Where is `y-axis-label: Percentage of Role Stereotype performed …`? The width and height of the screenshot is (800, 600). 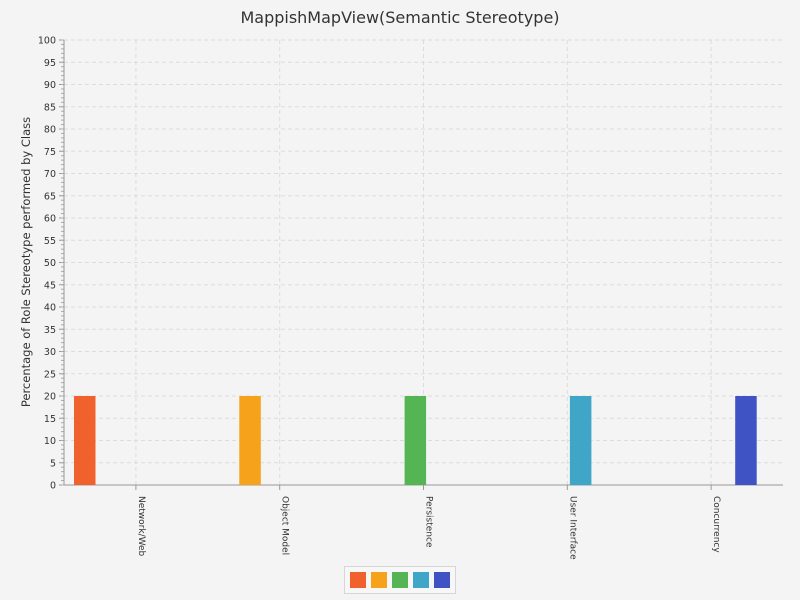
y-axis-label: Percentage of Role Stereotype performed … is located at coordinates (26, 262).